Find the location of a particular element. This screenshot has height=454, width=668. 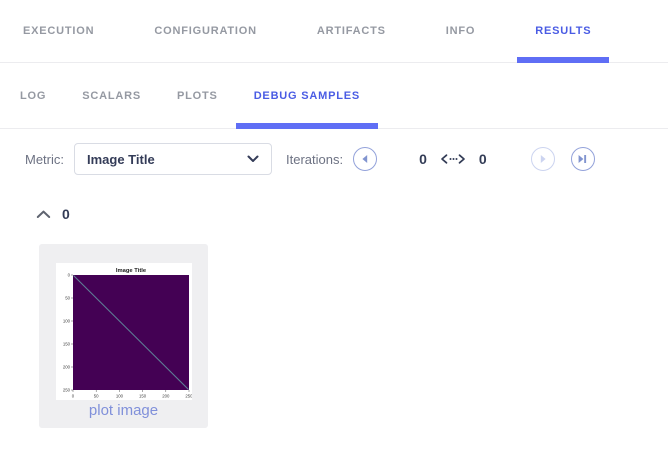

y-tick-label: 0 is located at coordinates (68, 275).